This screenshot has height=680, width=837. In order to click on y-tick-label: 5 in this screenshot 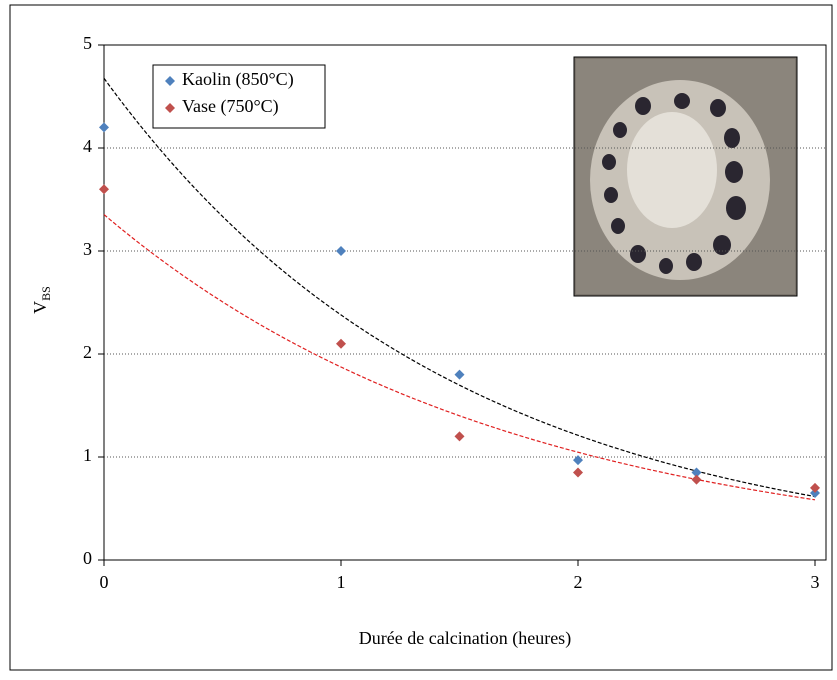, I will do `click(87, 43)`.